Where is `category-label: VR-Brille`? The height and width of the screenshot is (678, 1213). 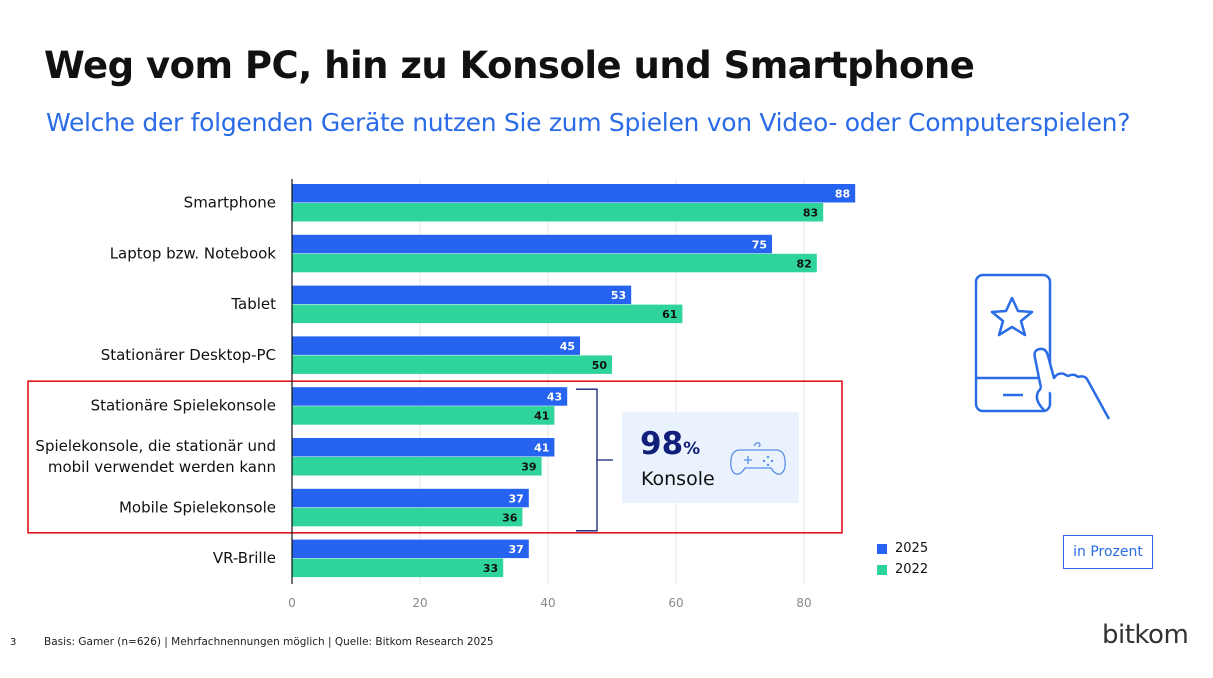 category-label: VR-Brille is located at coordinates (244, 558).